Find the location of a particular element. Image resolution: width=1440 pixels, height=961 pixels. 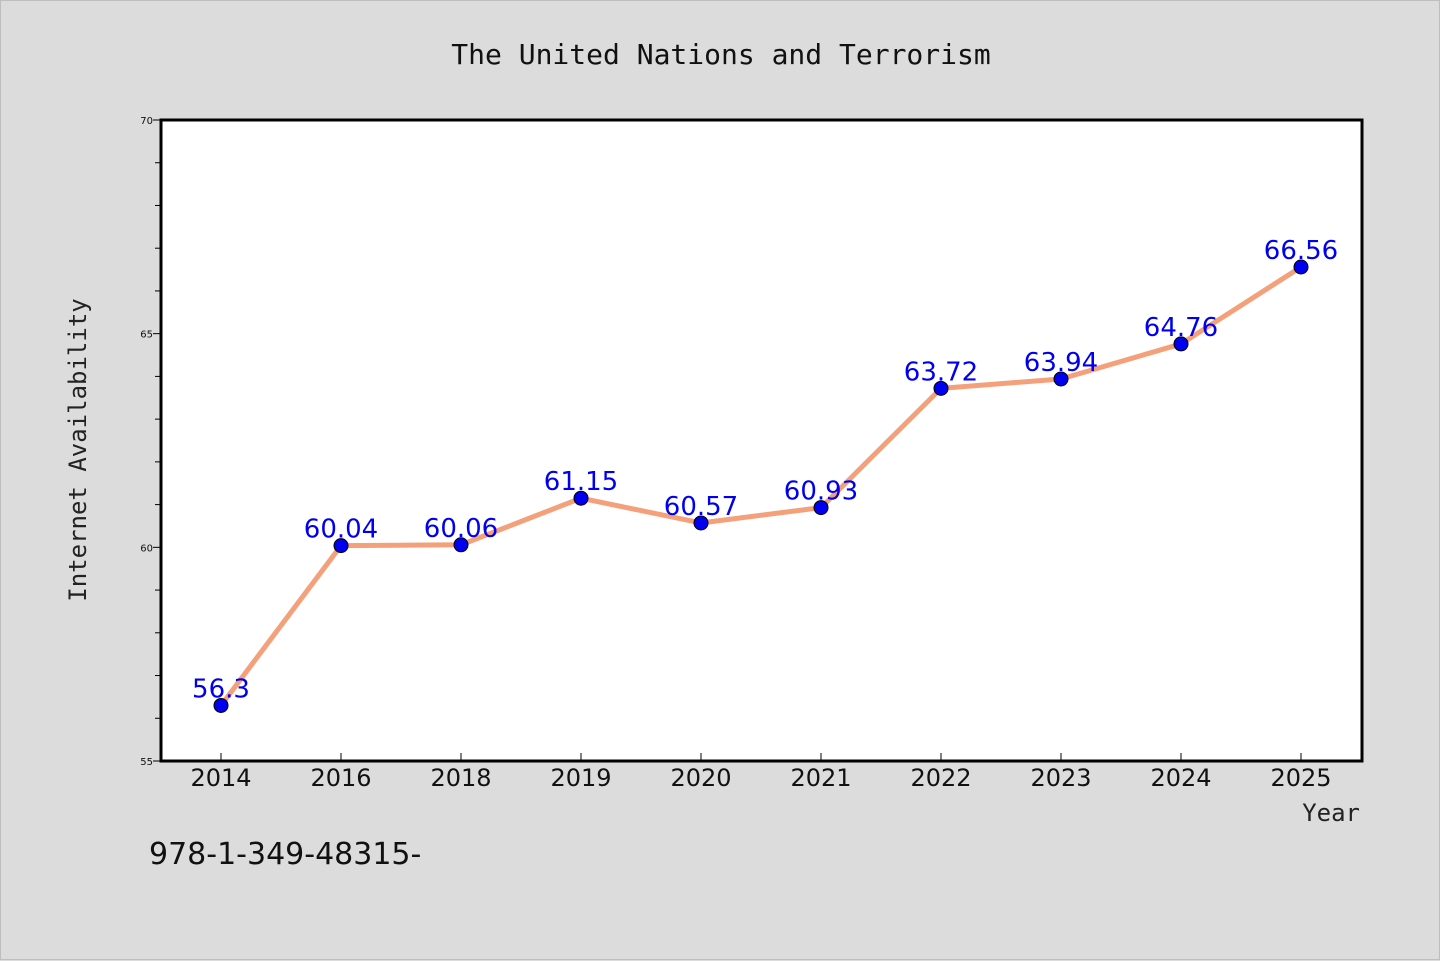

footer-note: 978-1-349-48315- is located at coordinates (285, 854).